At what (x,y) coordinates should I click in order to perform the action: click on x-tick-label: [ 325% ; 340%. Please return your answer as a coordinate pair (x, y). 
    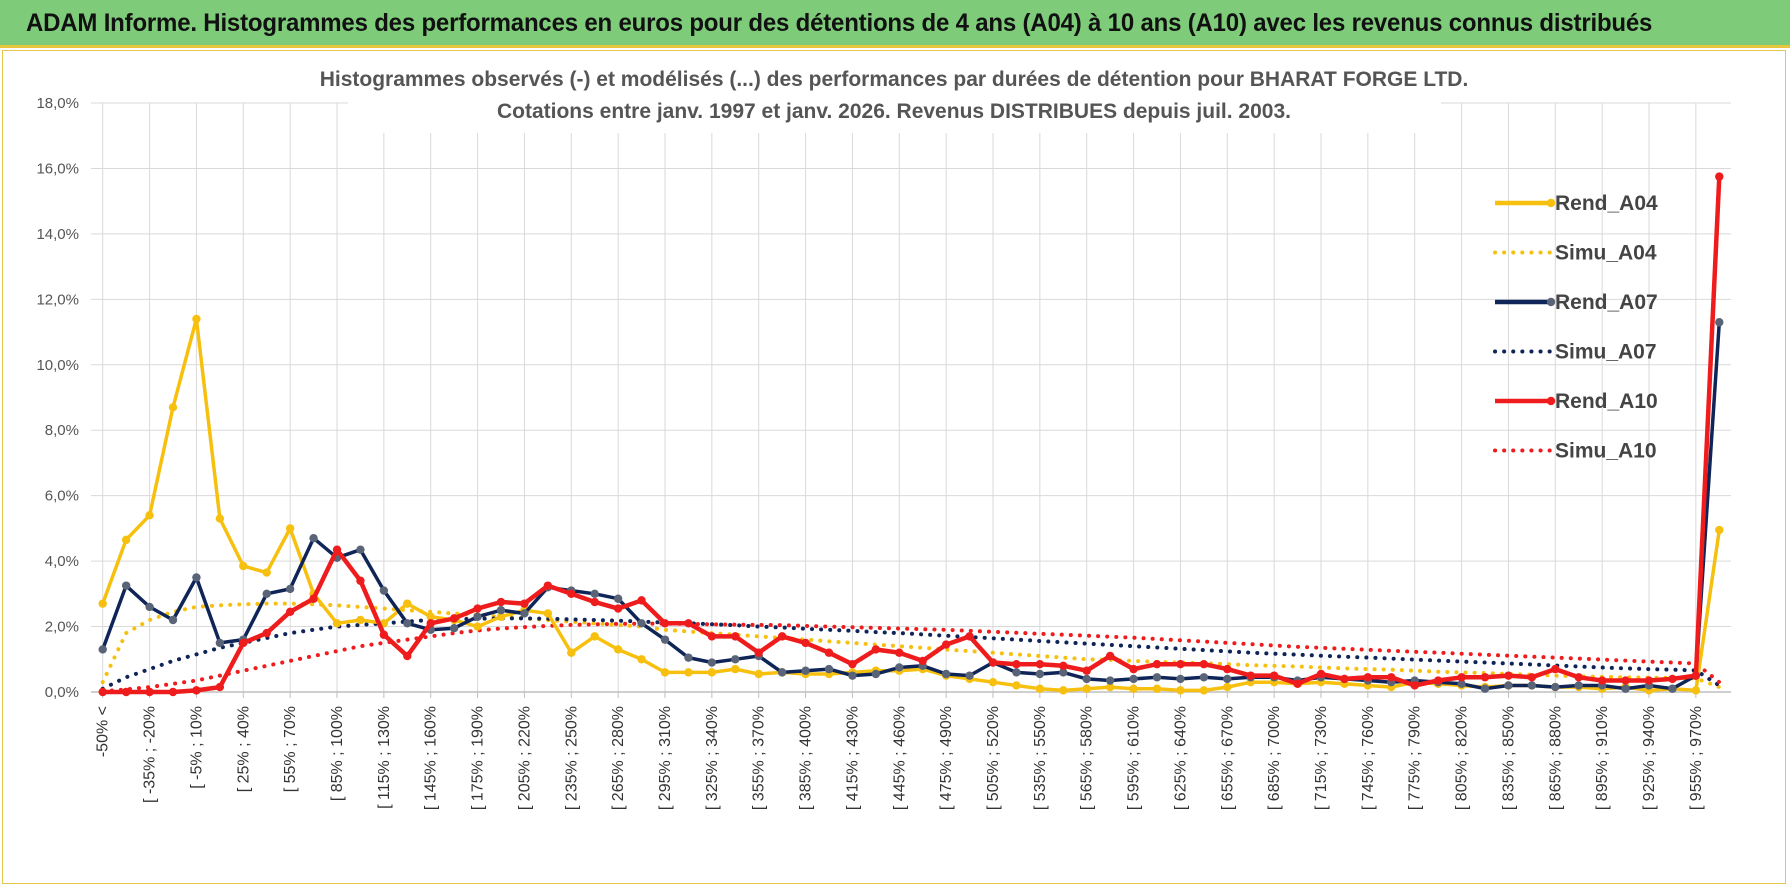
    Looking at the image, I should click on (712, 758).